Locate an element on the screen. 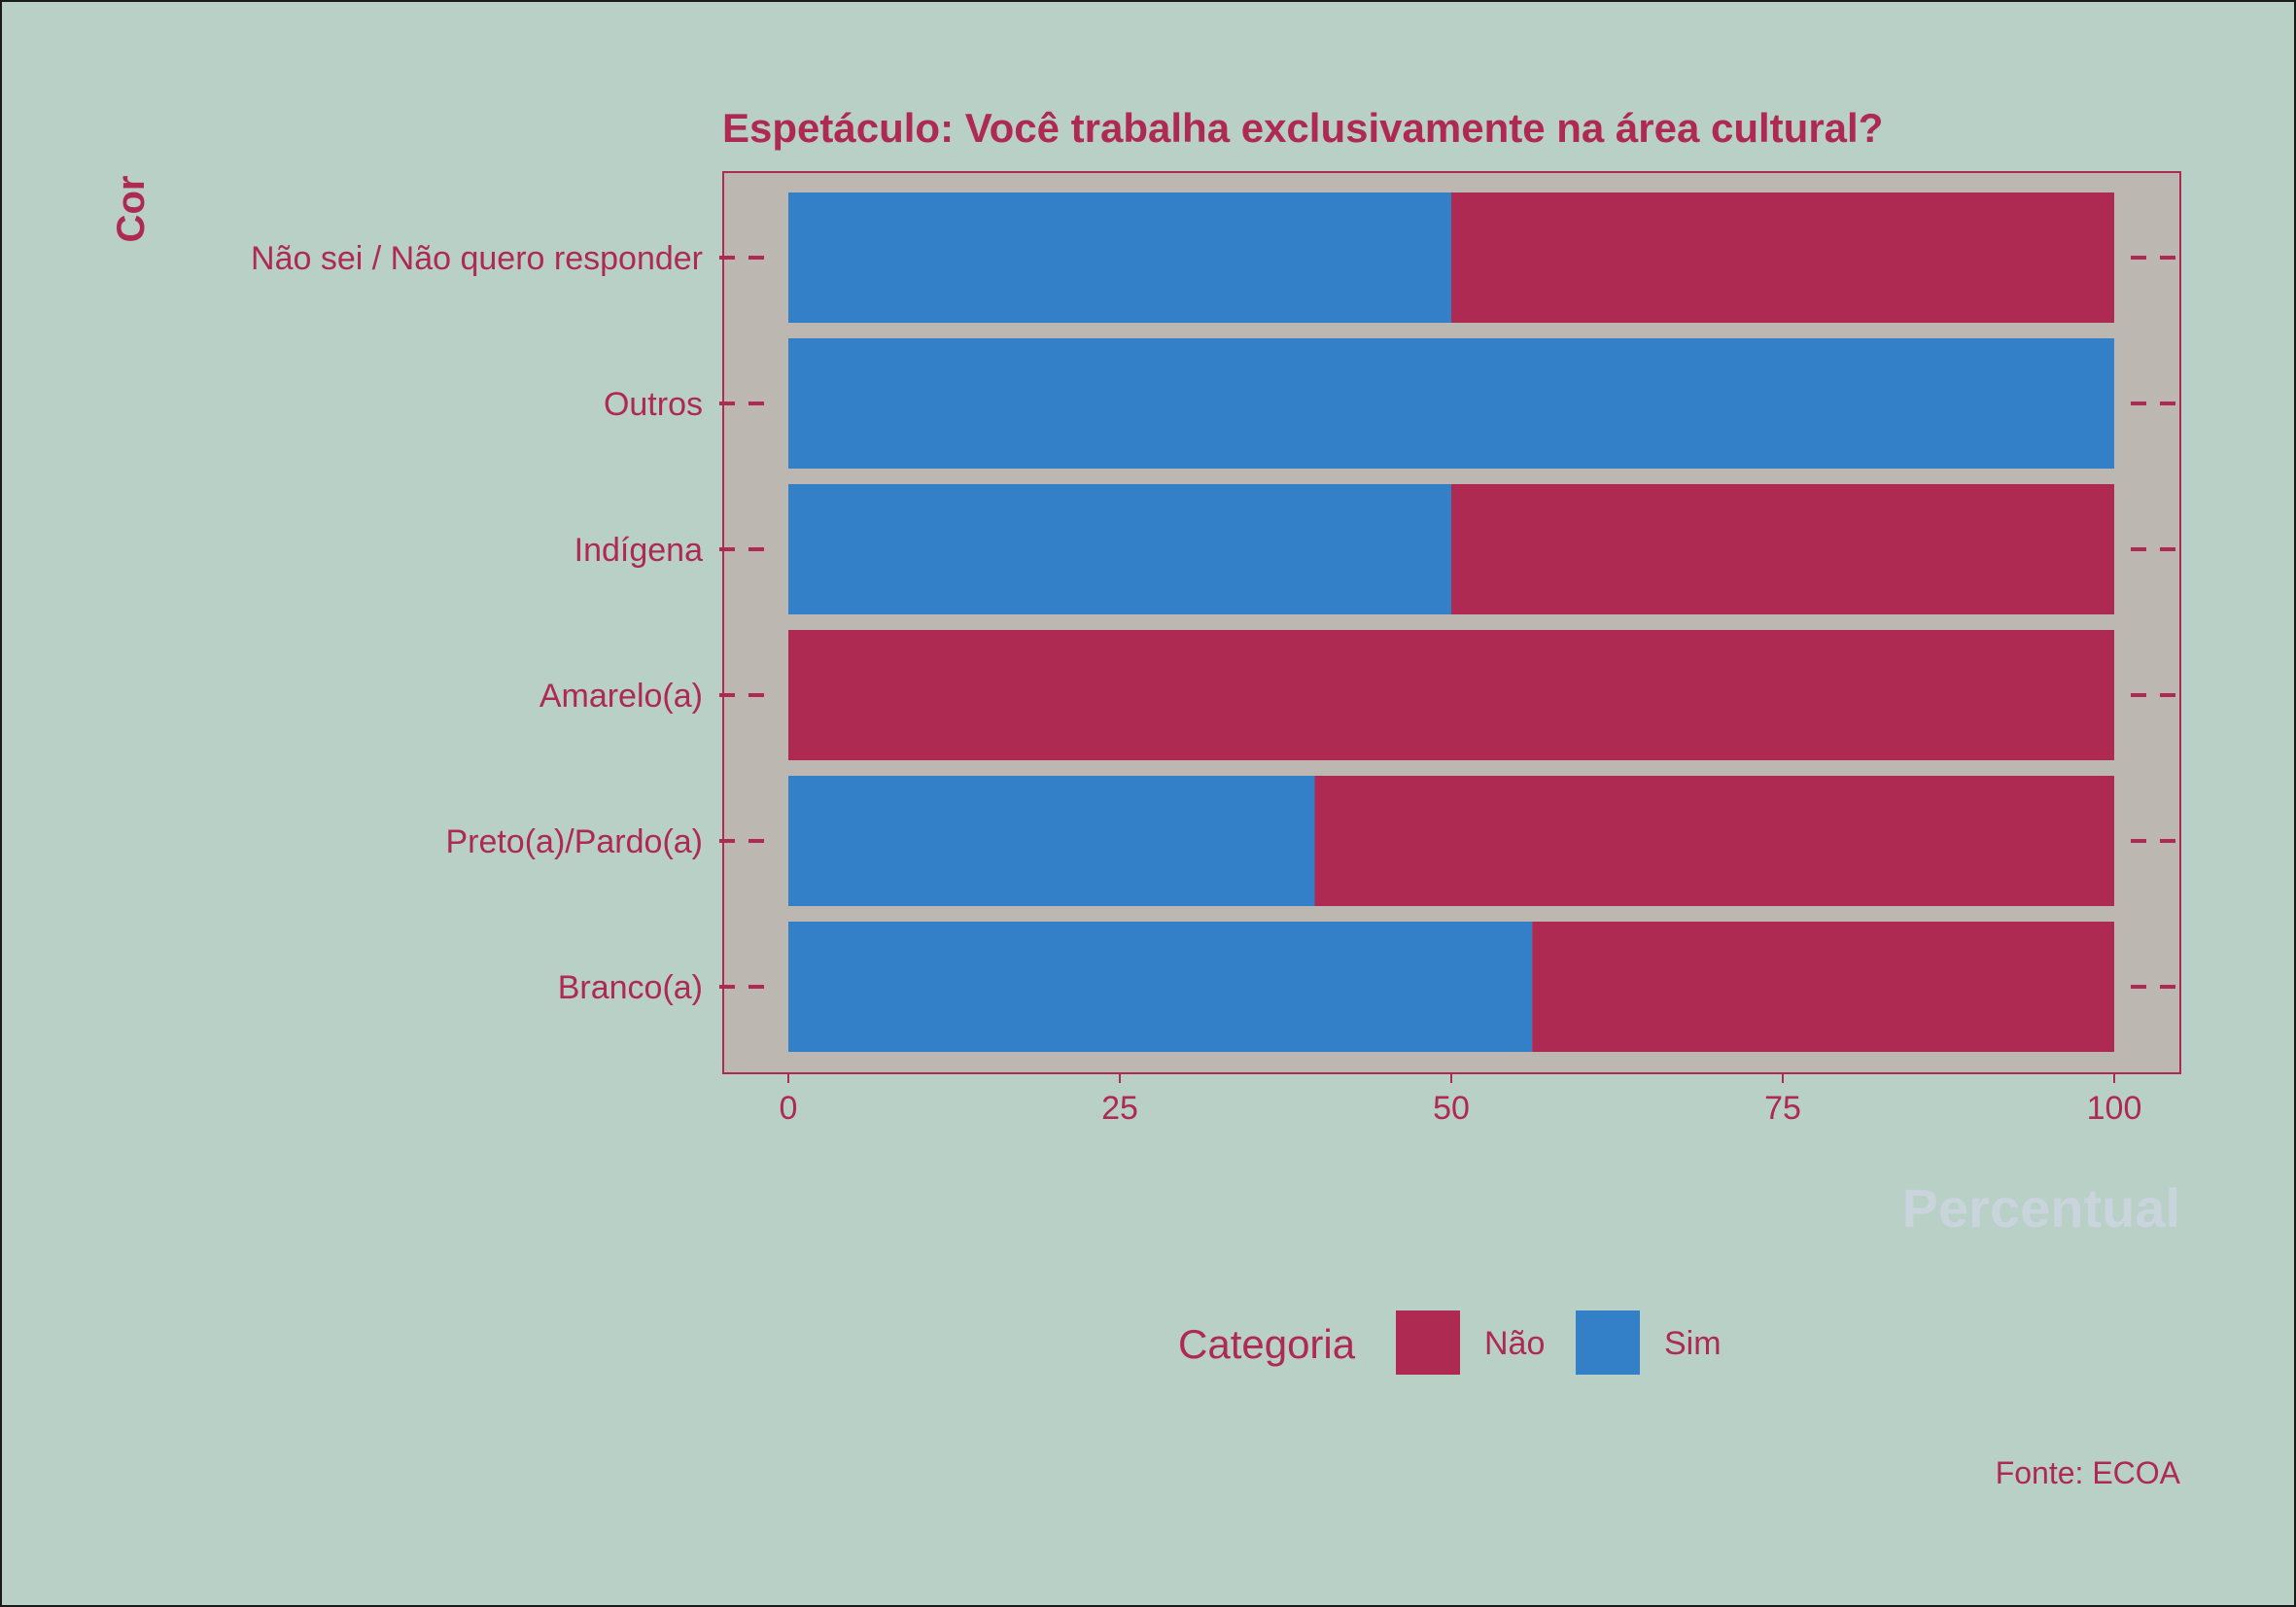 The height and width of the screenshot is (1607, 2296). legend-title: Categoria is located at coordinates (1267, 1344).